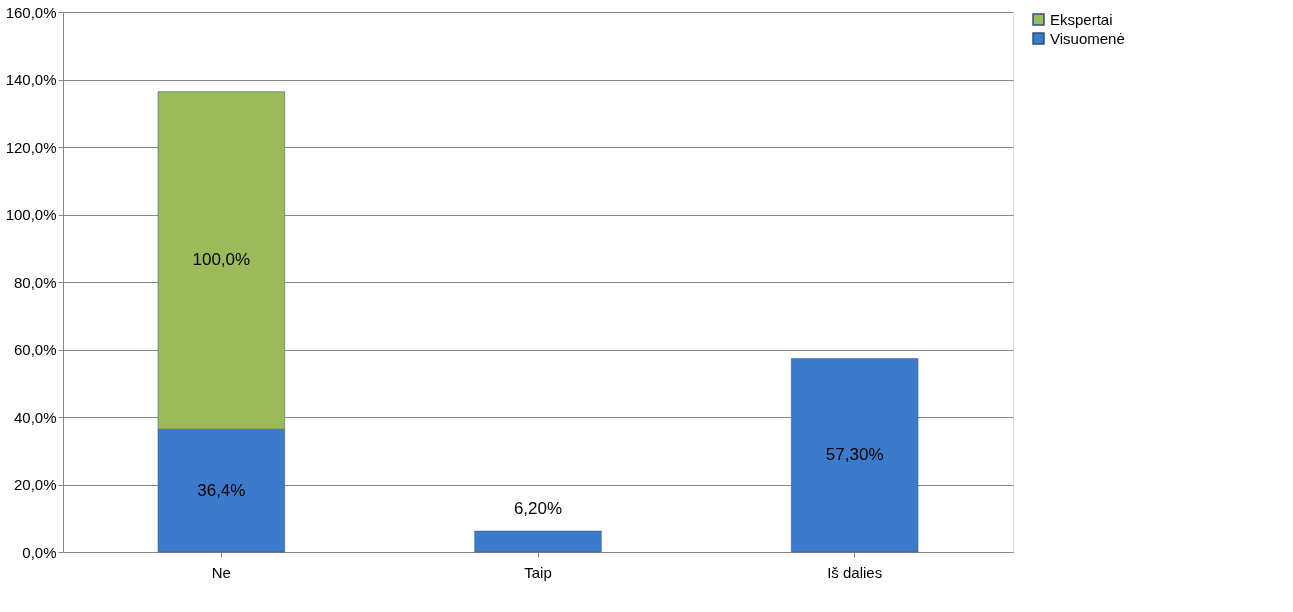 The width and height of the screenshot is (1293, 612). Describe the element at coordinates (35, 282) in the screenshot. I see `y-tick-label: 80,0%` at that location.